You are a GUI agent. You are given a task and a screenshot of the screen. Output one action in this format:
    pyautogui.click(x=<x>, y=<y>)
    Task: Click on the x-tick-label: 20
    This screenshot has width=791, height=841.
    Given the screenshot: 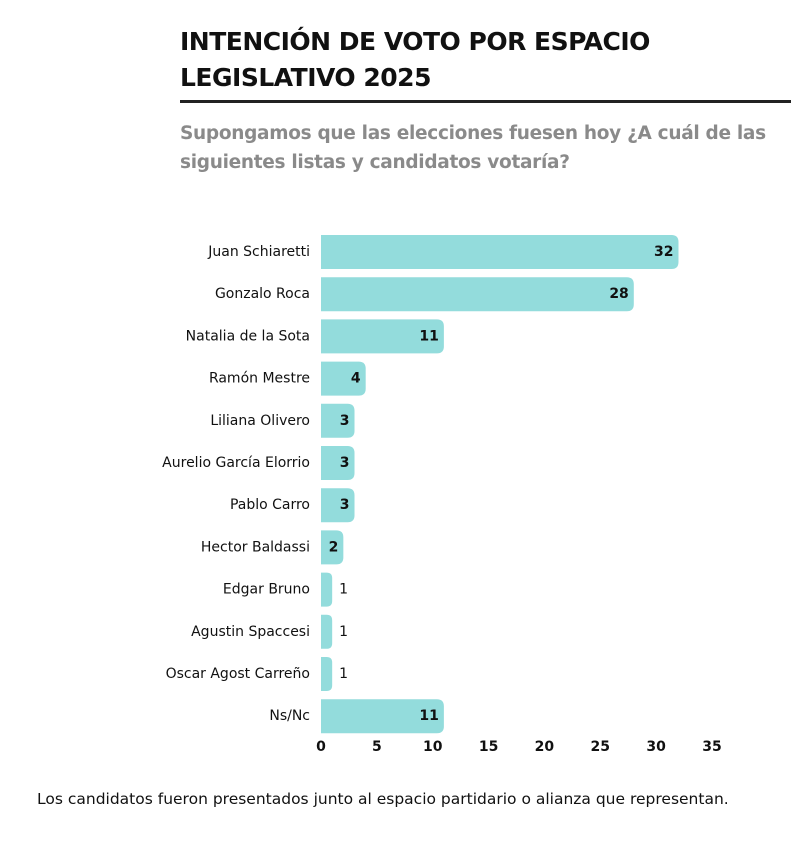 What is the action you would take?
    pyautogui.click(x=545, y=747)
    